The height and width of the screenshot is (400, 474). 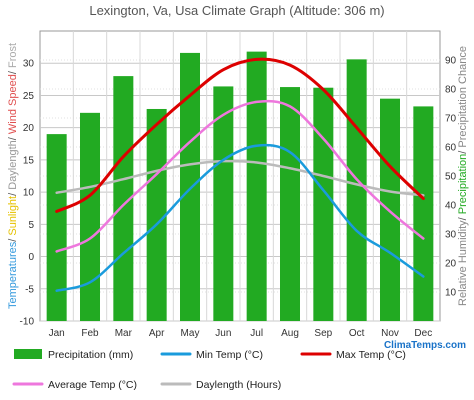 I want to click on daylength-hours-line, so click(x=240, y=178).